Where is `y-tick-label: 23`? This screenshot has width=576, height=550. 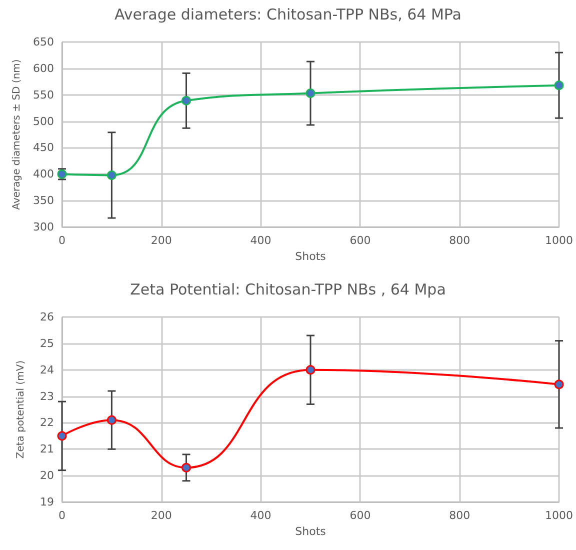
y-tick-label: 23 is located at coordinates (47, 396).